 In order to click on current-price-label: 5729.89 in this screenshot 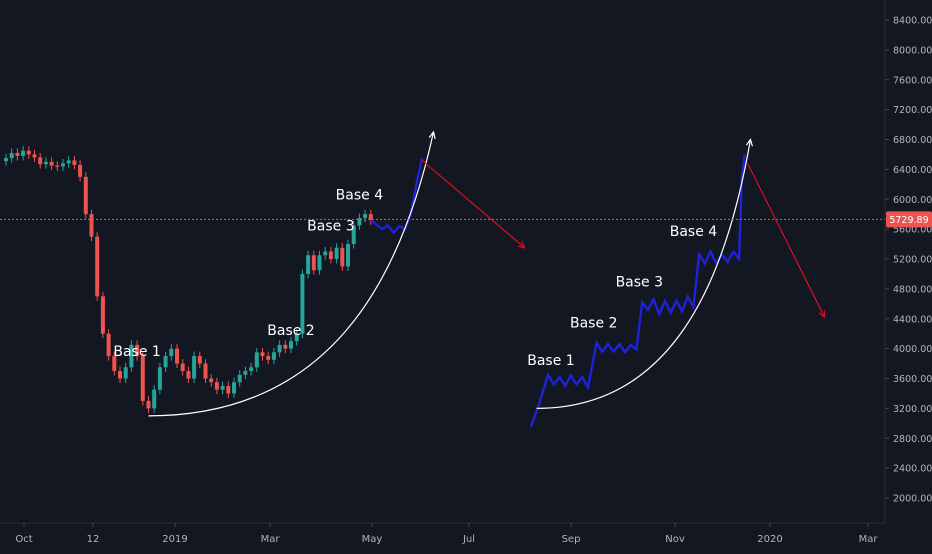, I will do `click(908, 220)`.